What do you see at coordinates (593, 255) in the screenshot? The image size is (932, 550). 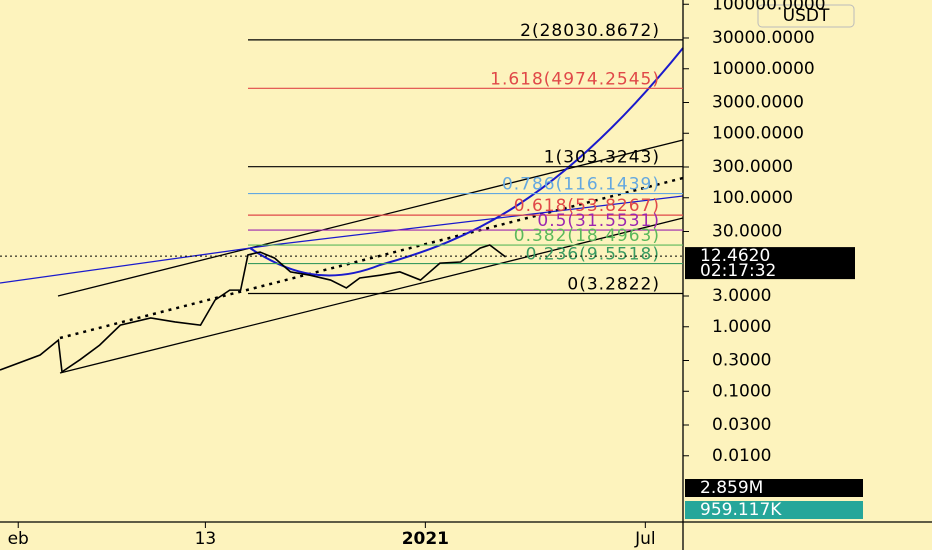 I see `fib-label: 0.236(9.5518)` at bounding box center [593, 255].